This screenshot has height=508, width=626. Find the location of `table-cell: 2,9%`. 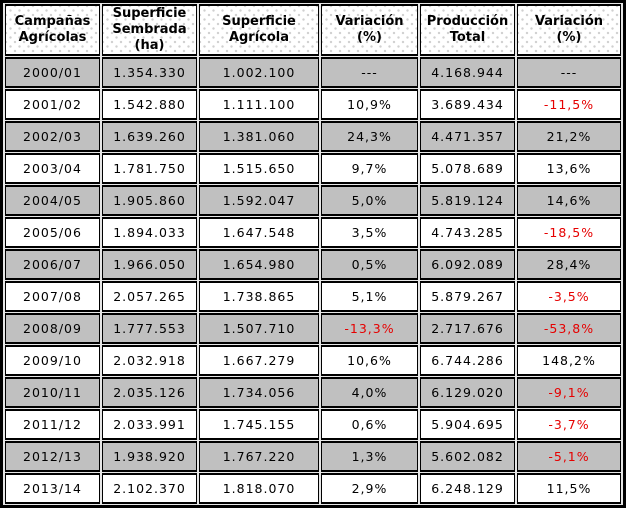

table-cell: 2,9% is located at coordinates (369, 488).